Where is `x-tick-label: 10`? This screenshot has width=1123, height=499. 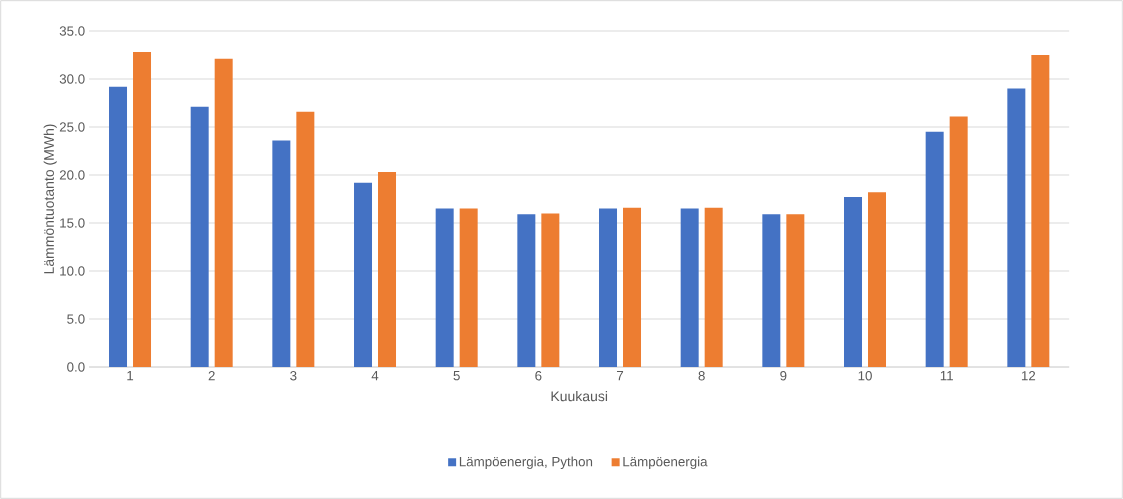
x-tick-label: 10 is located at coordinates (865, 376).